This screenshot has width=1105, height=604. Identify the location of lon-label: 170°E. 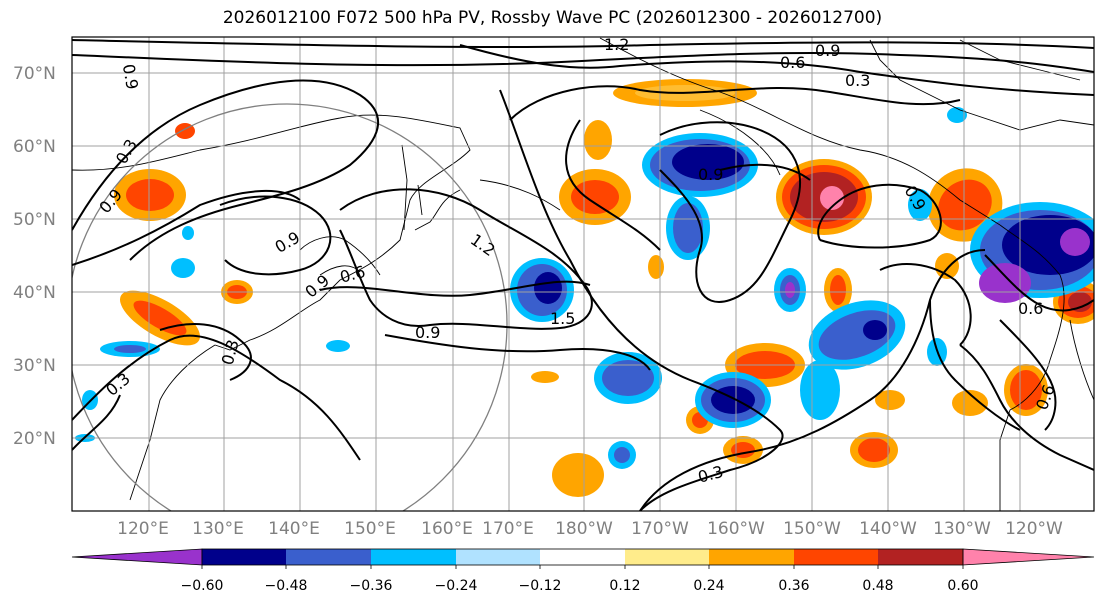
(508, 529).